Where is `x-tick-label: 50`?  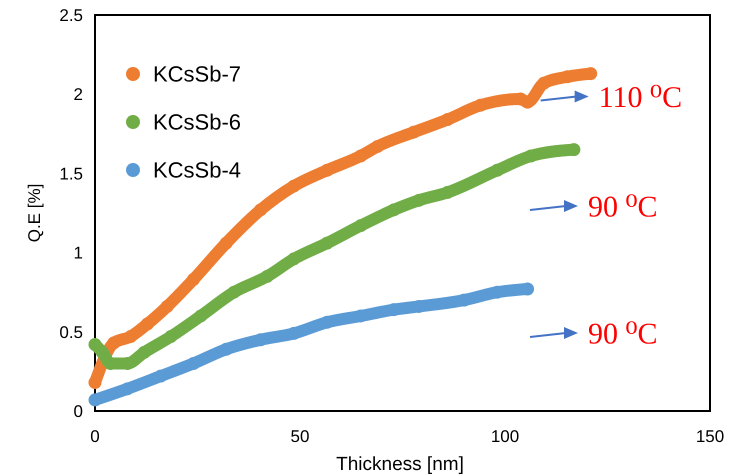
x-tick-label: 50 is located at coordinates (300, 436).